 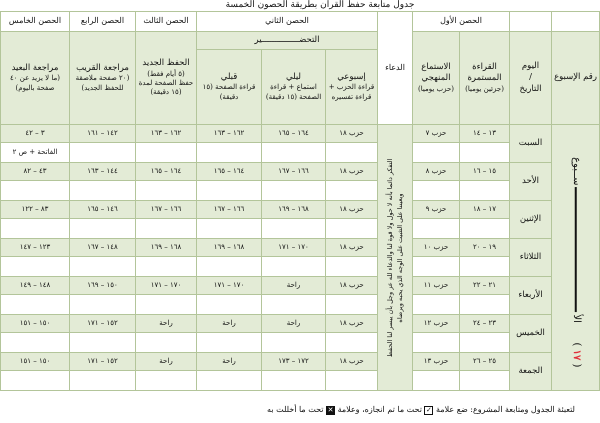 I want to click on cell-far: ١٢٣ – ١٤٧, so click(x=35, y=247).